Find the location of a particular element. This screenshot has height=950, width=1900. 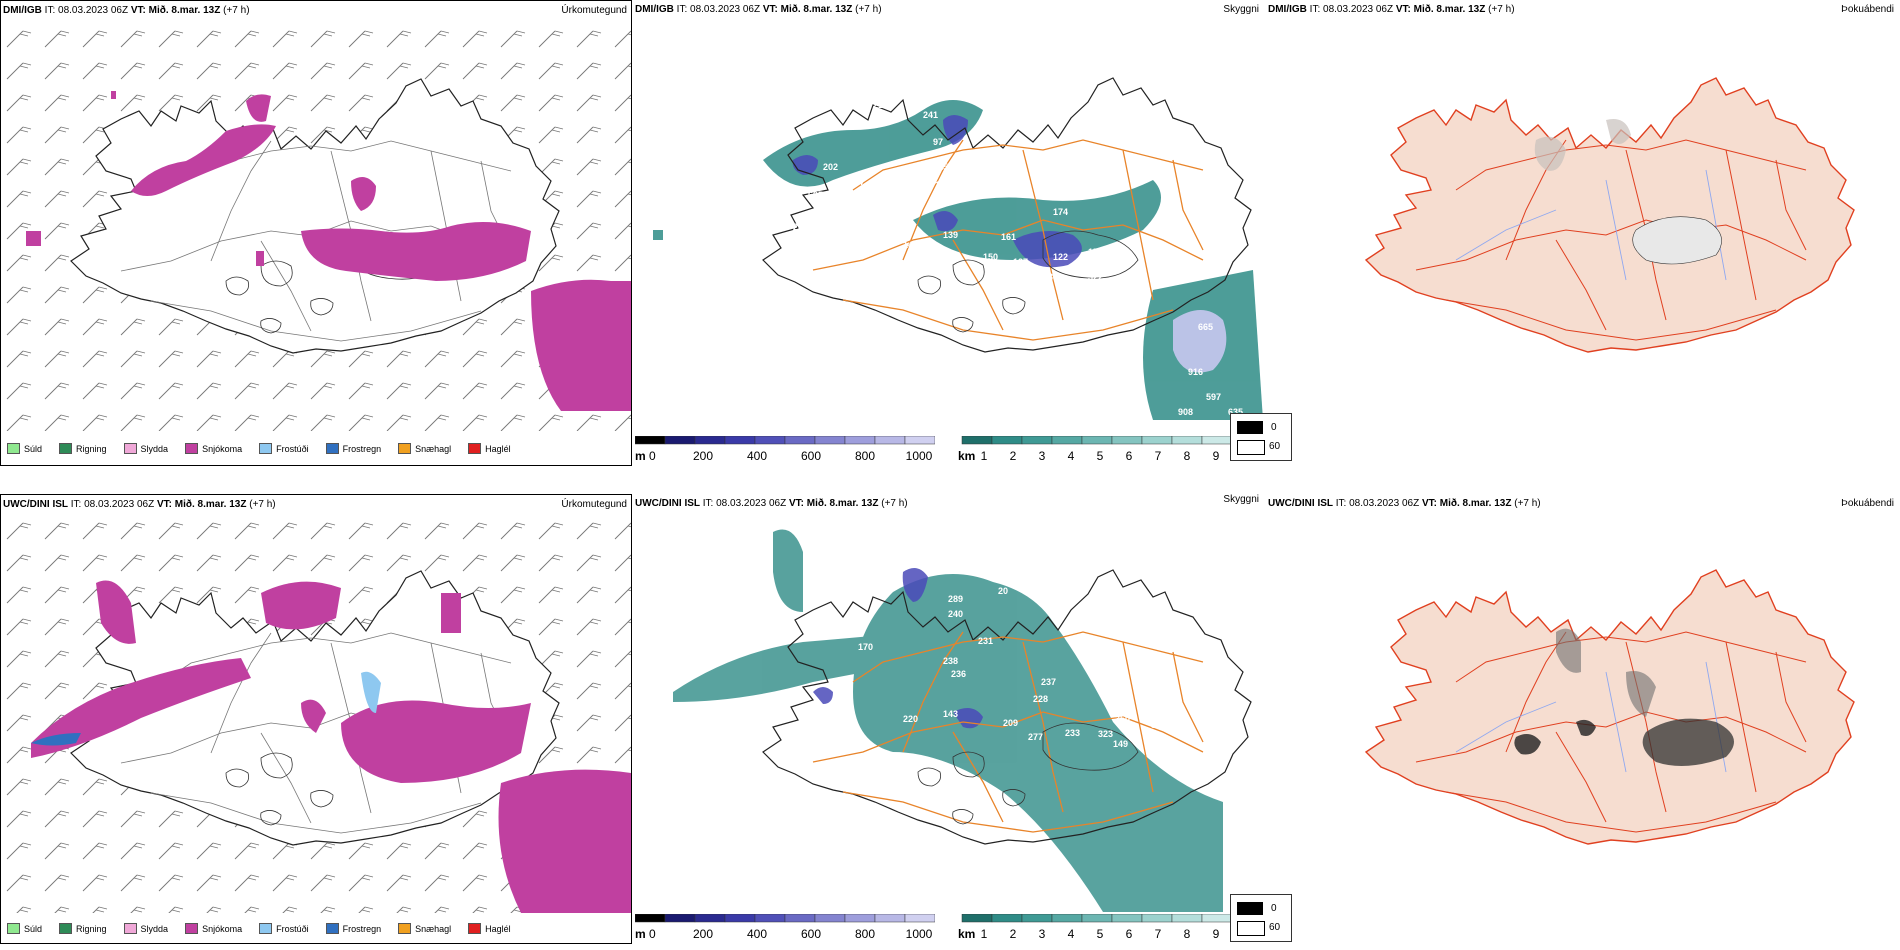

visibility-value-label: 277 is located at coordinates (1035, 737).